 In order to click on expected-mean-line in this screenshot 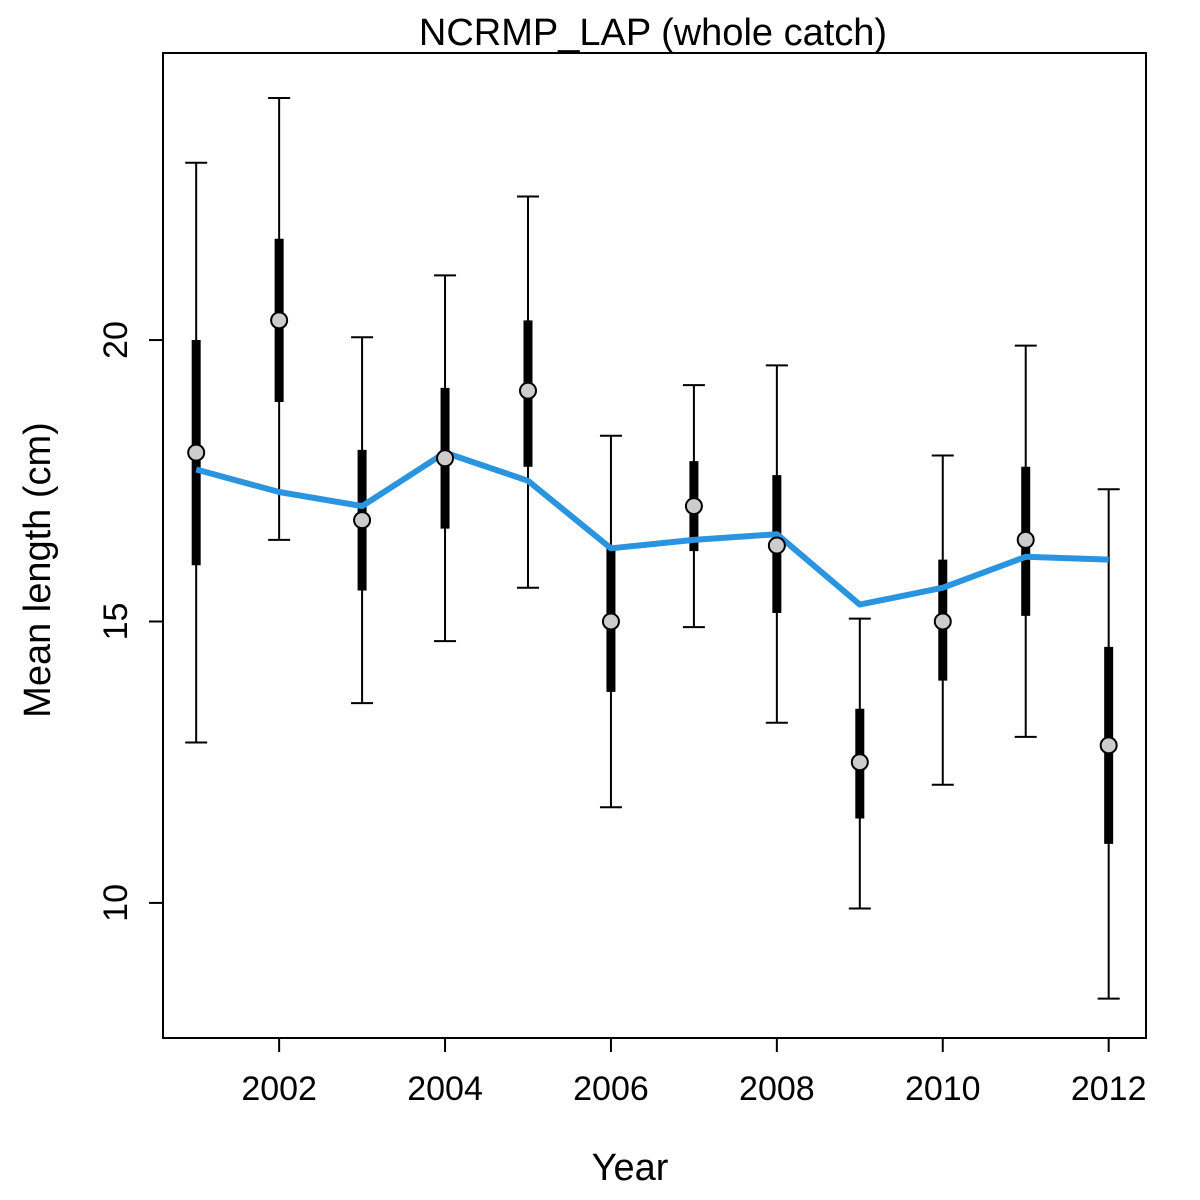, I will do `click(652, 528)`.